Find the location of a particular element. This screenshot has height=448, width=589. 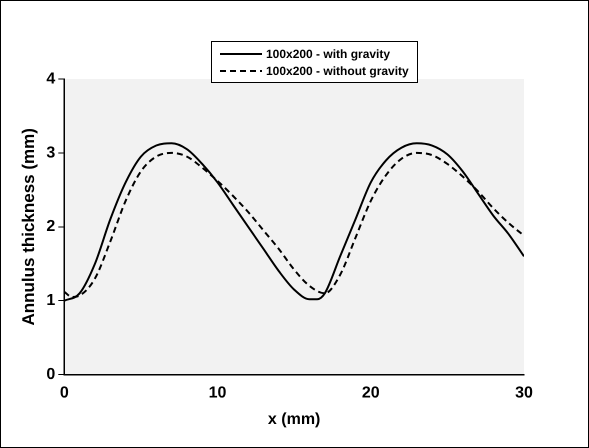

y-tick-label: 0 is located at coordinates (51, 375).